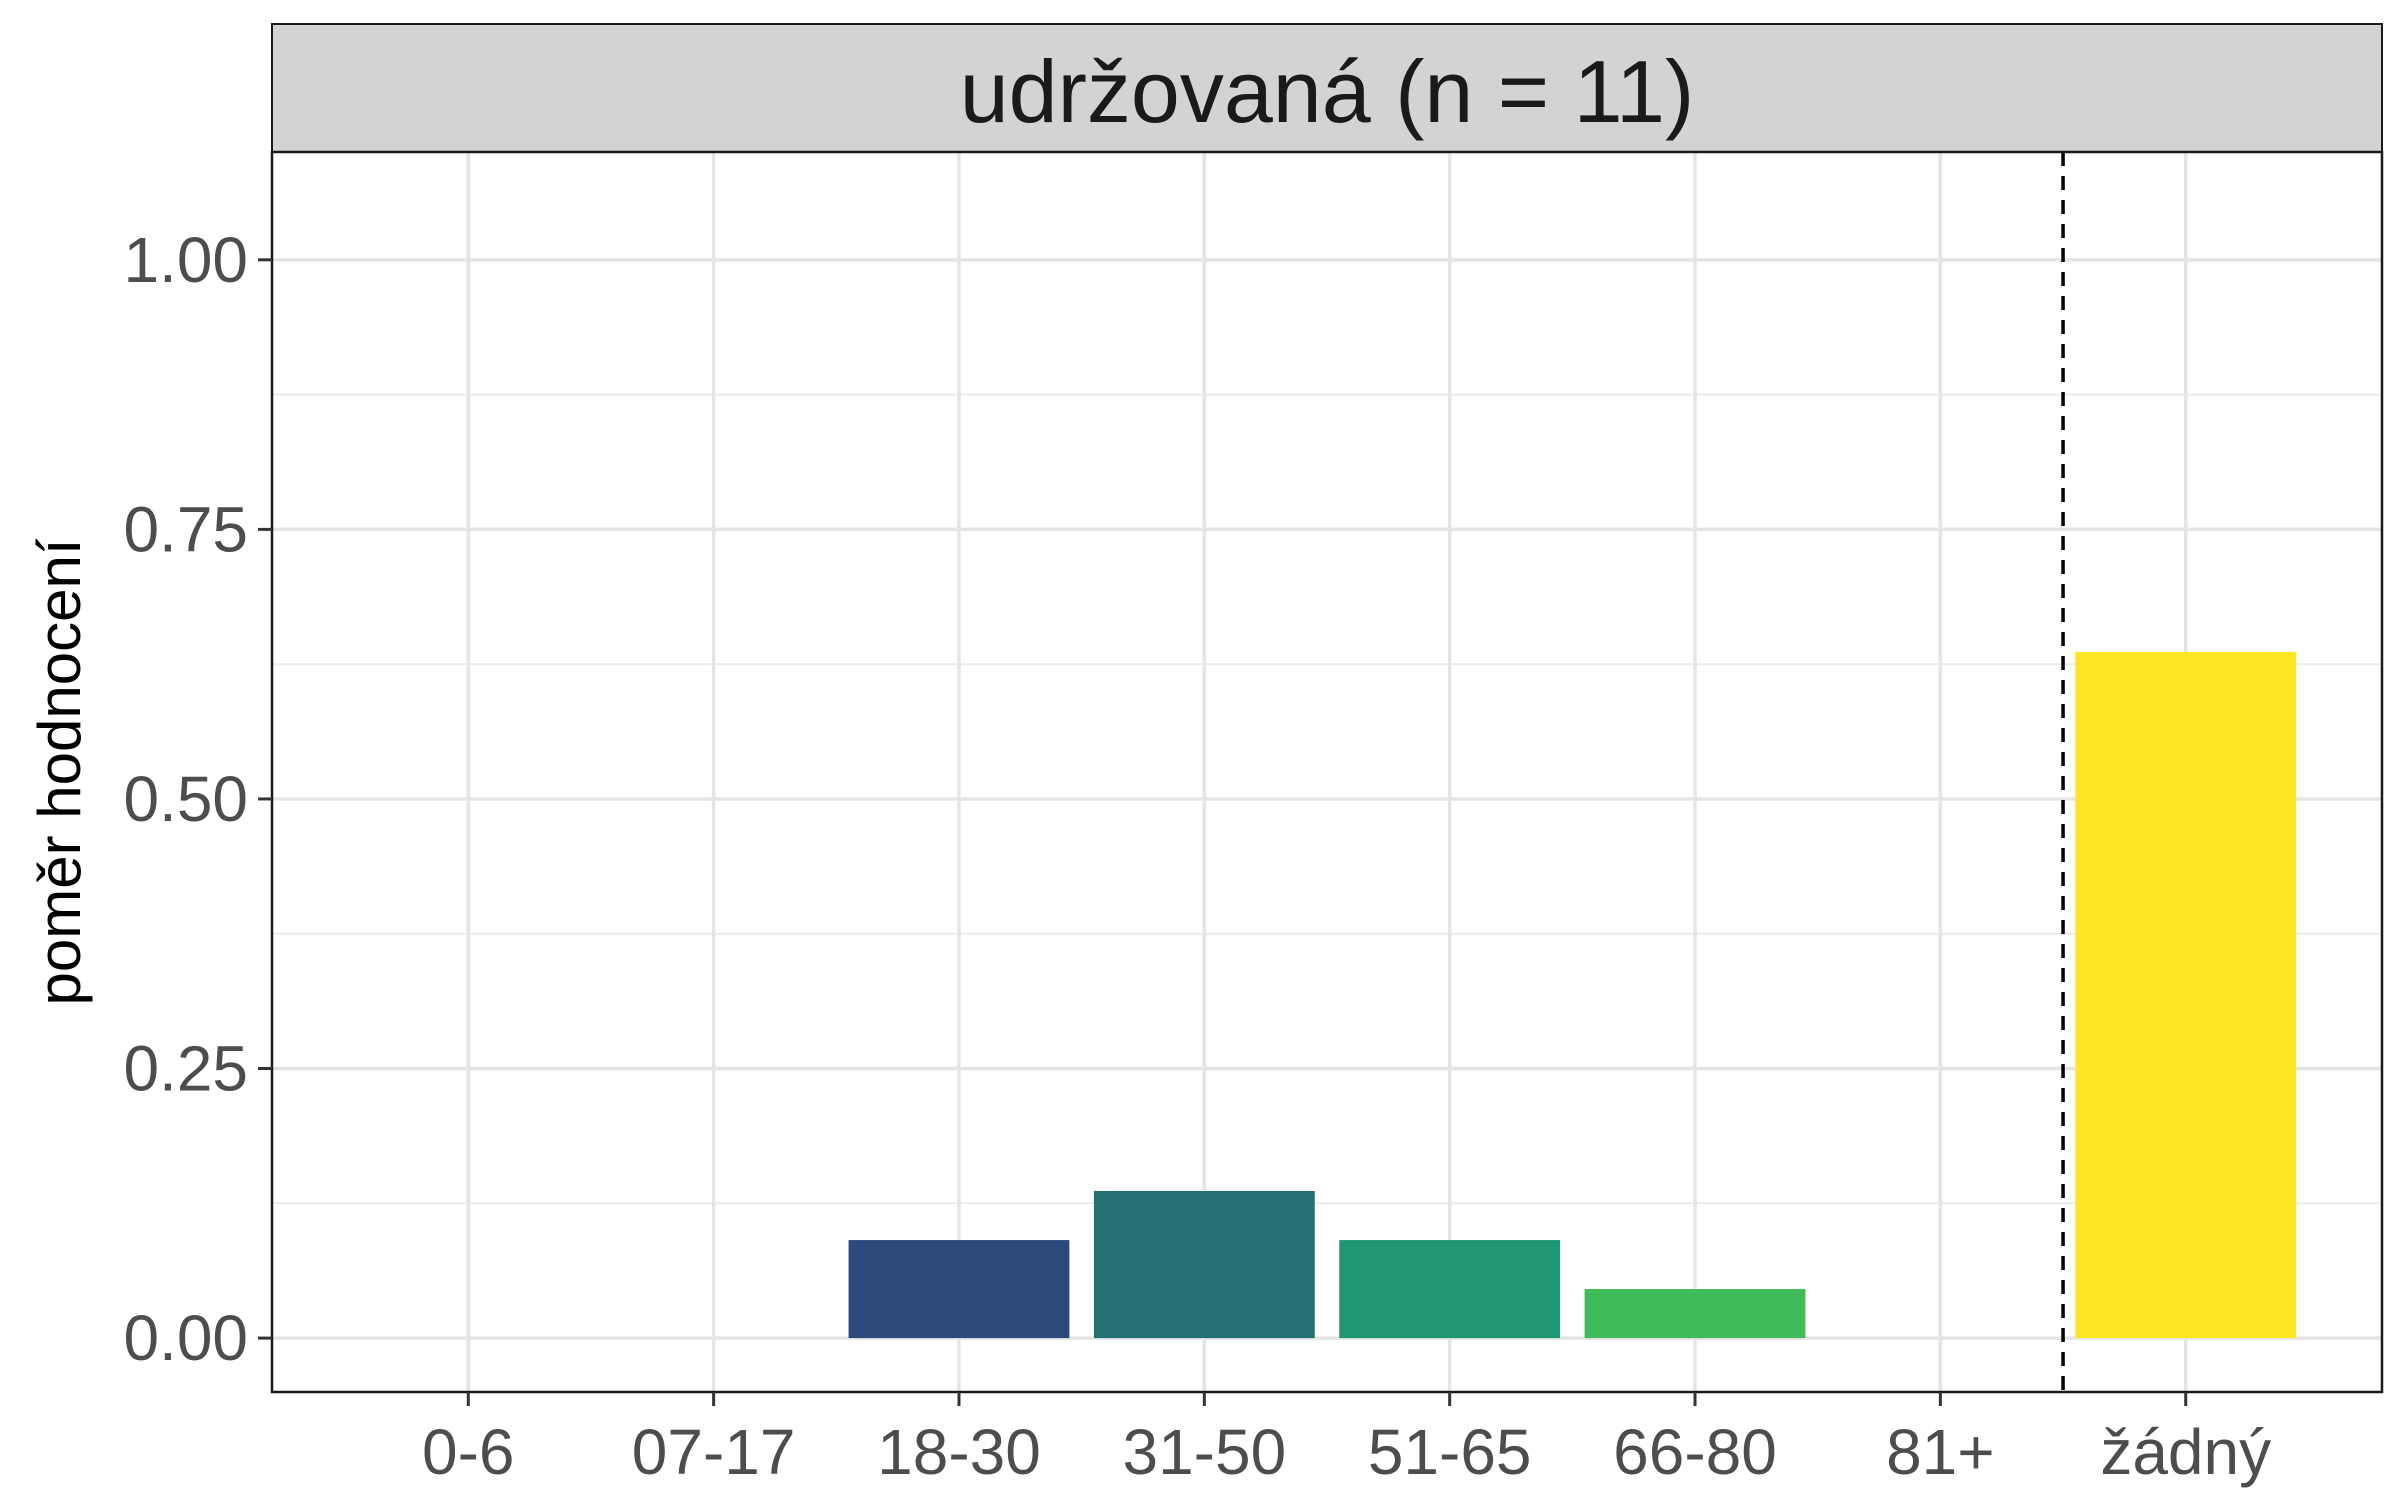 The height and width of the screenshot is (1500, 2400). What do you see at coordinates (185, 799) in the screenshot?
I see `y-tick-label: 0.50` at bounding box center [185, 799].